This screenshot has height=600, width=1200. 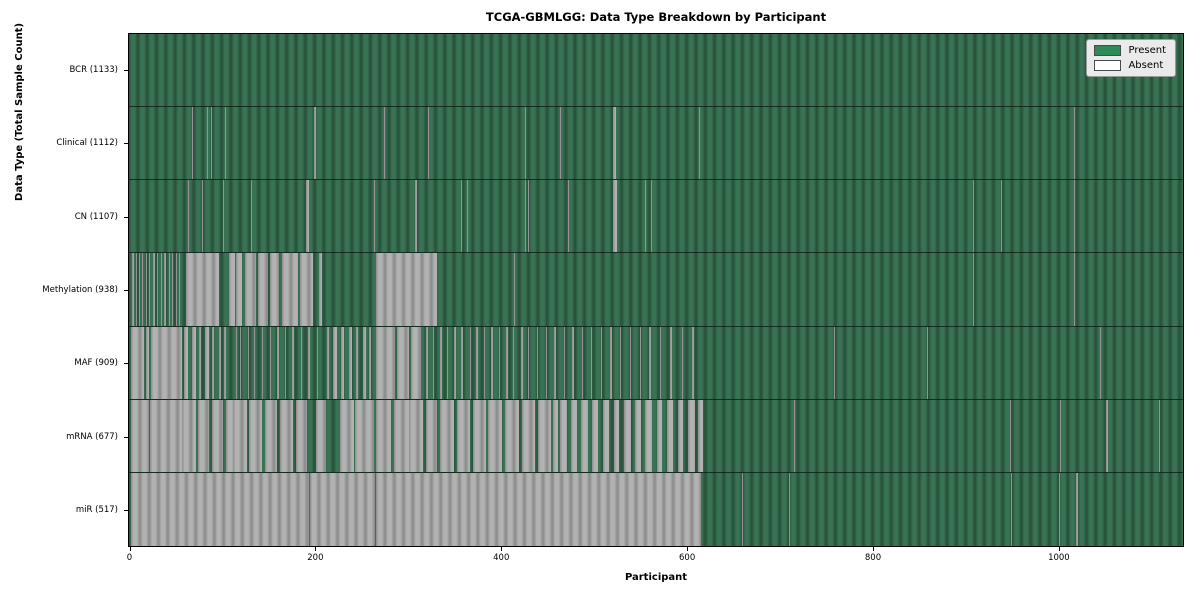 I want to click on row-methylation, so click(x=656, y=290).